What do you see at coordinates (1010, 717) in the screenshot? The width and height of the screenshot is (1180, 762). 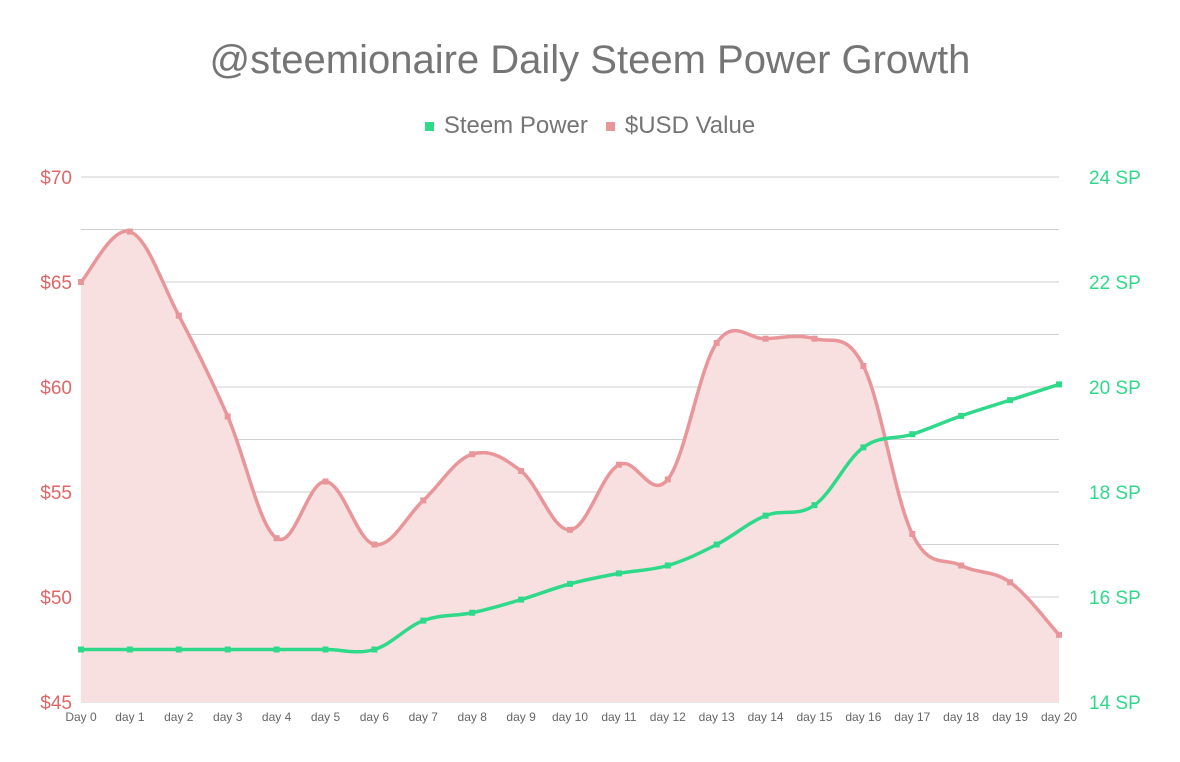 I see `x-tick-label: day 19` at bounding box center [1010, 717].